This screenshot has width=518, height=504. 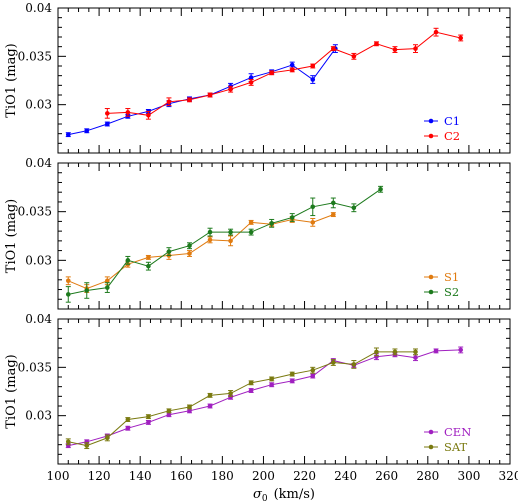 I want to click on x-tick-label: 120, so click(x=99, y=476).